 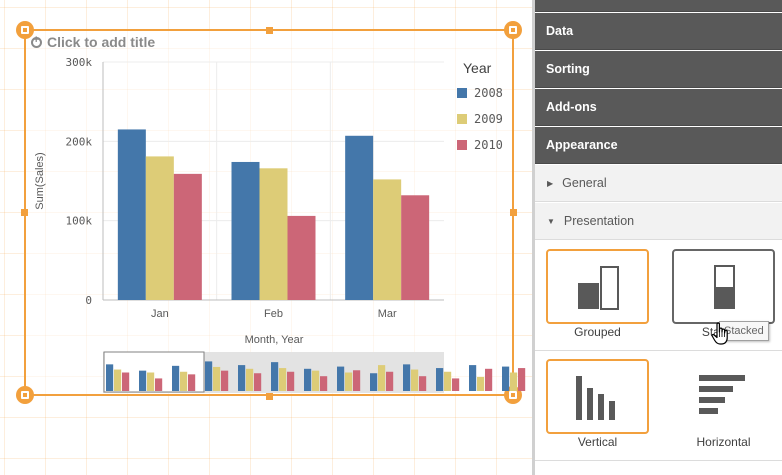 What do you see at coordinates (533, 237) in the screenshot?
I see `panel-divider` at bounding box center [533, 237].